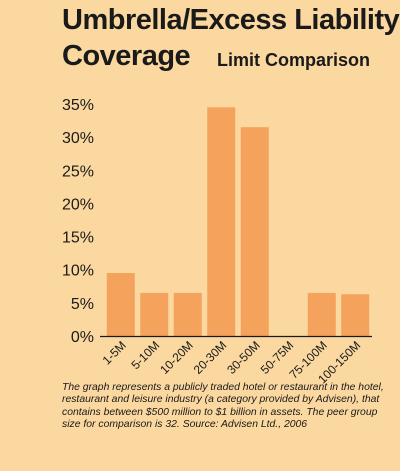 The height and width of the screenshot is (471, 400). What do you see at coordinates (78, 271) in the screenshot?
I see `y-tick-label: 10%` at bounding box center [78, 271].